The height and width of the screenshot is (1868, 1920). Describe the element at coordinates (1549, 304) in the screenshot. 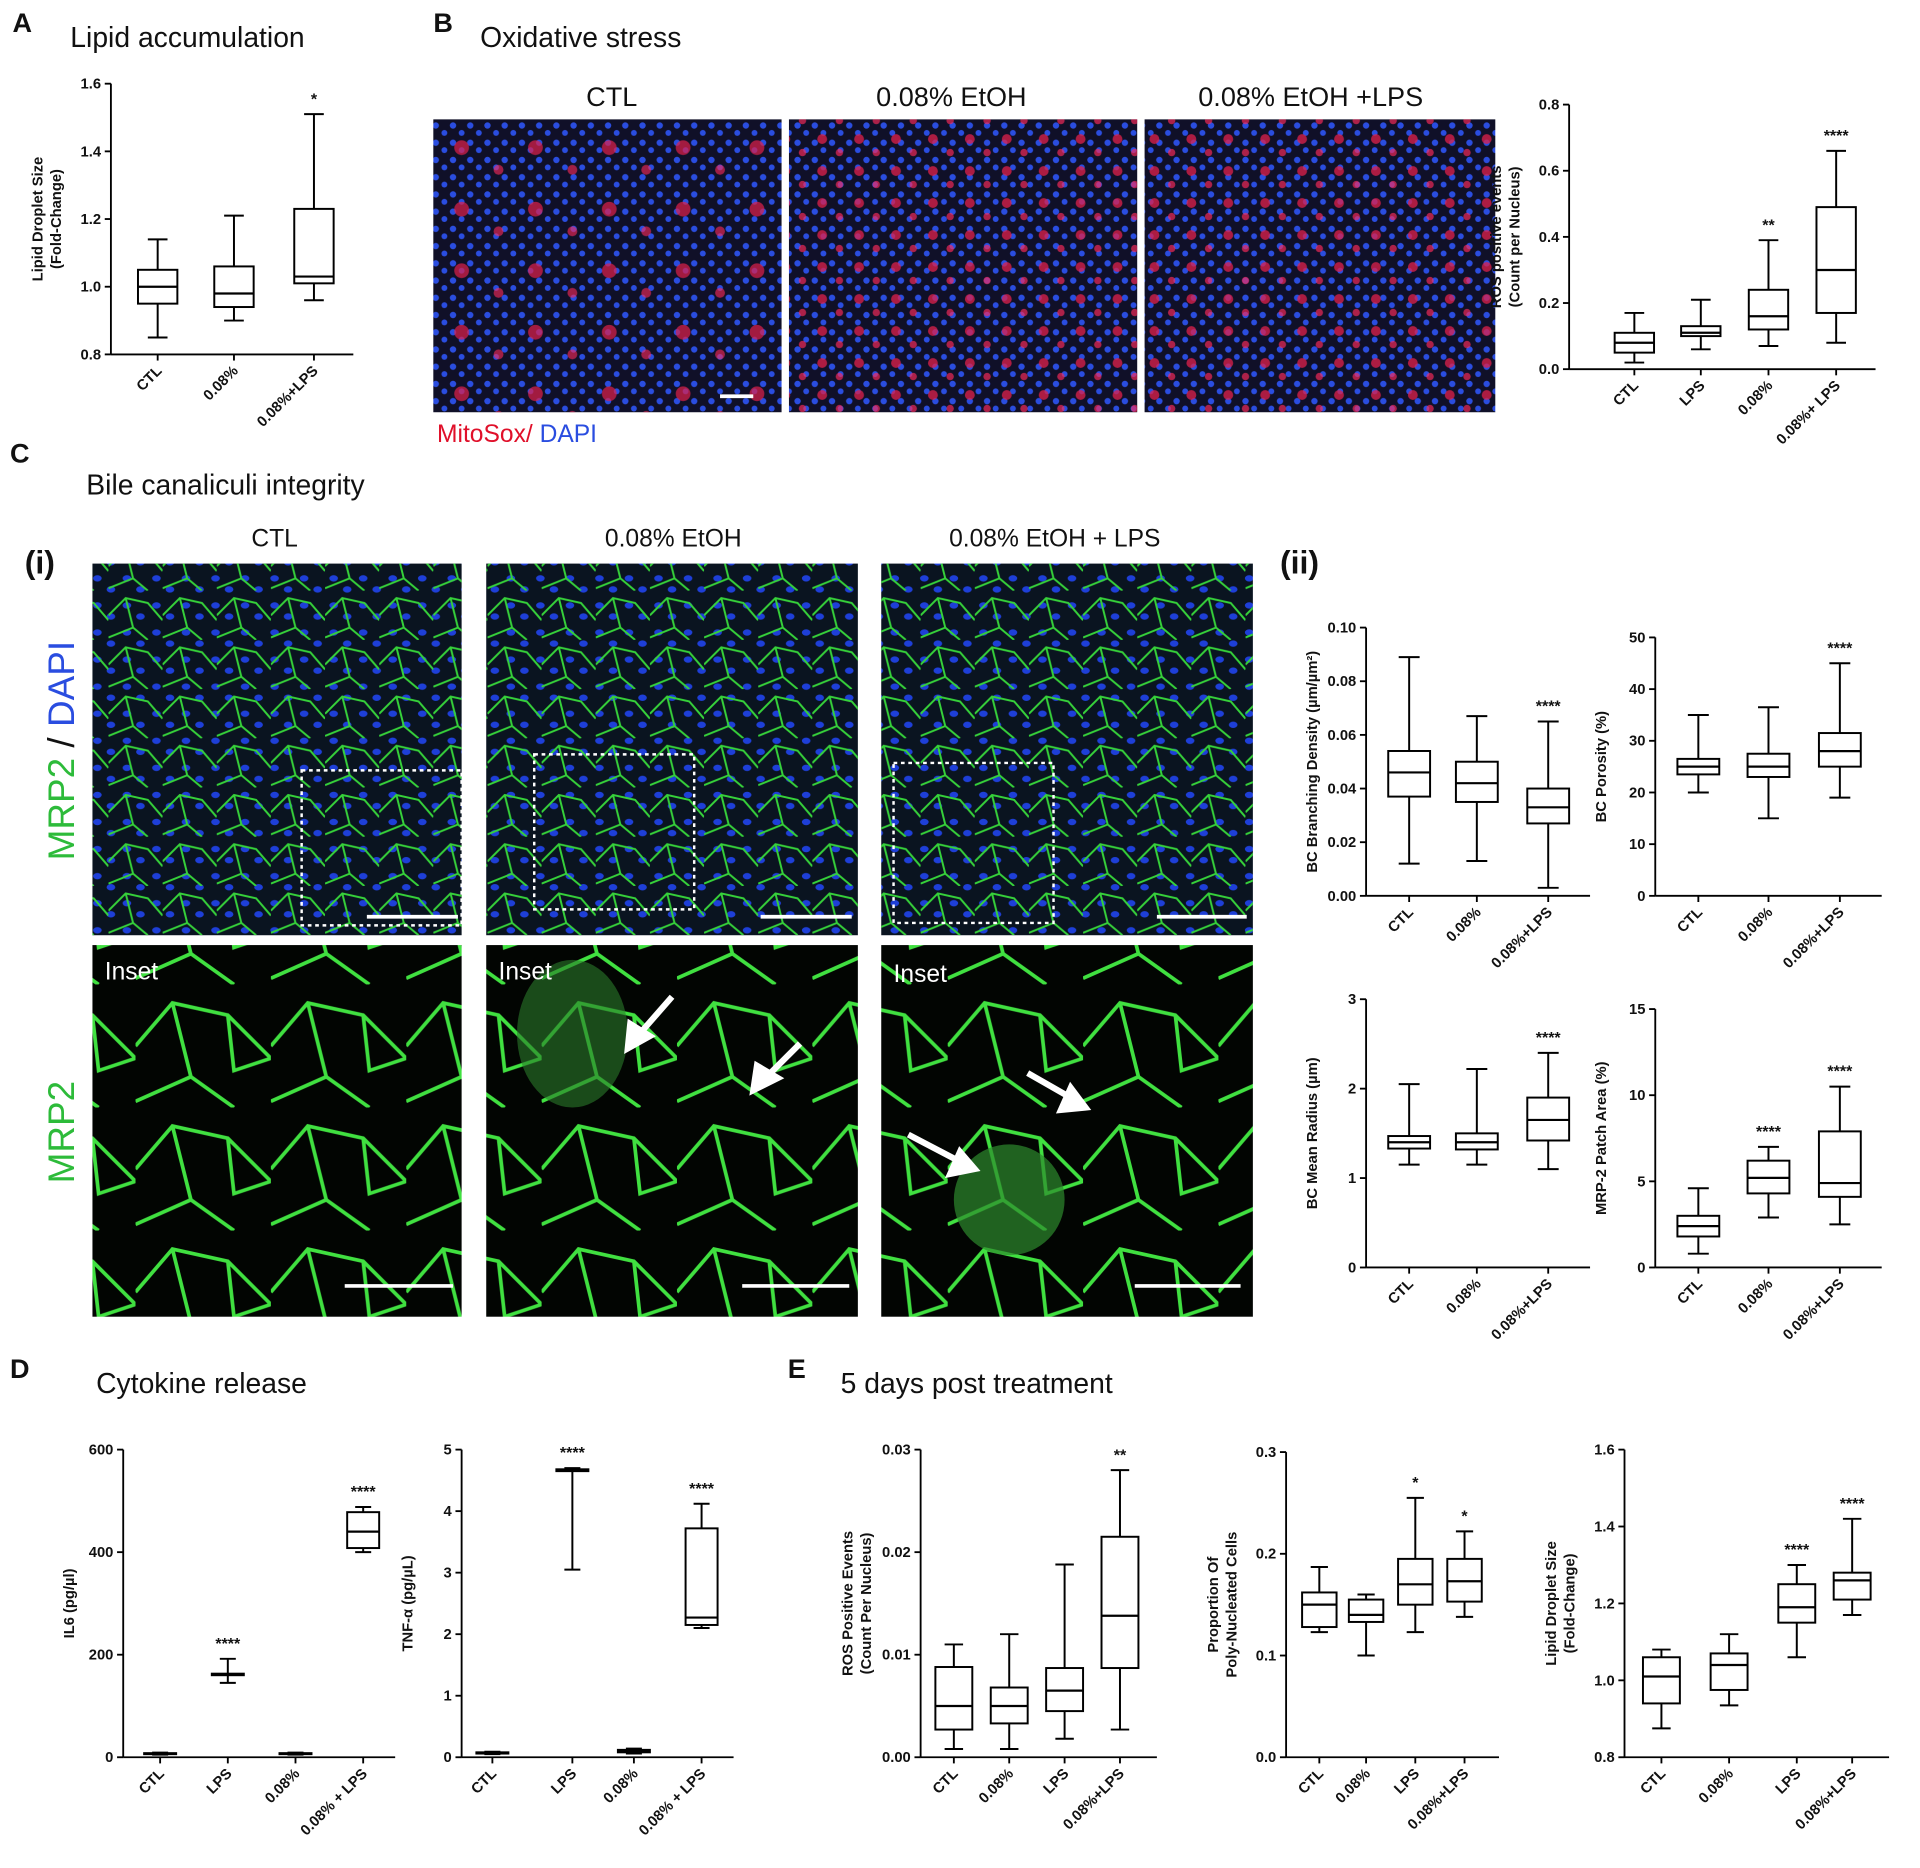

I see `y-tick-label: 0.2` at that location.